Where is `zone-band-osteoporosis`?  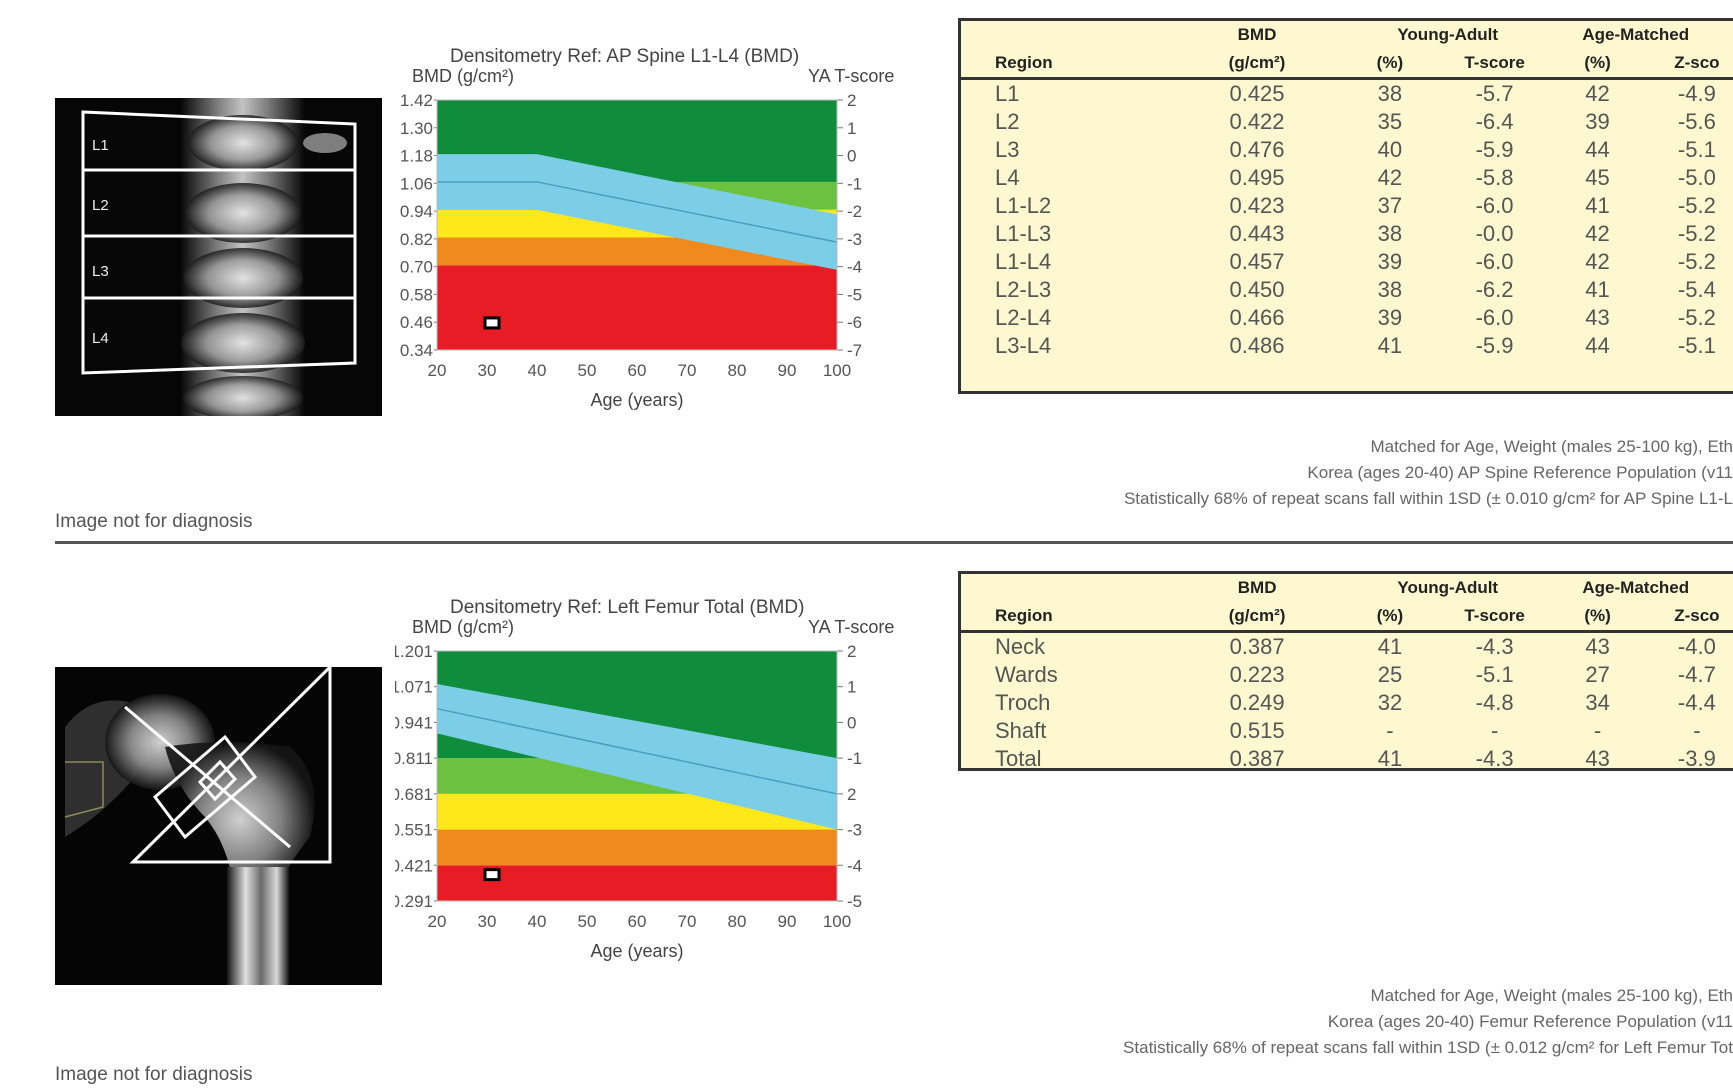 zone-band-osteoporosis is located at coordinates (637, 307).